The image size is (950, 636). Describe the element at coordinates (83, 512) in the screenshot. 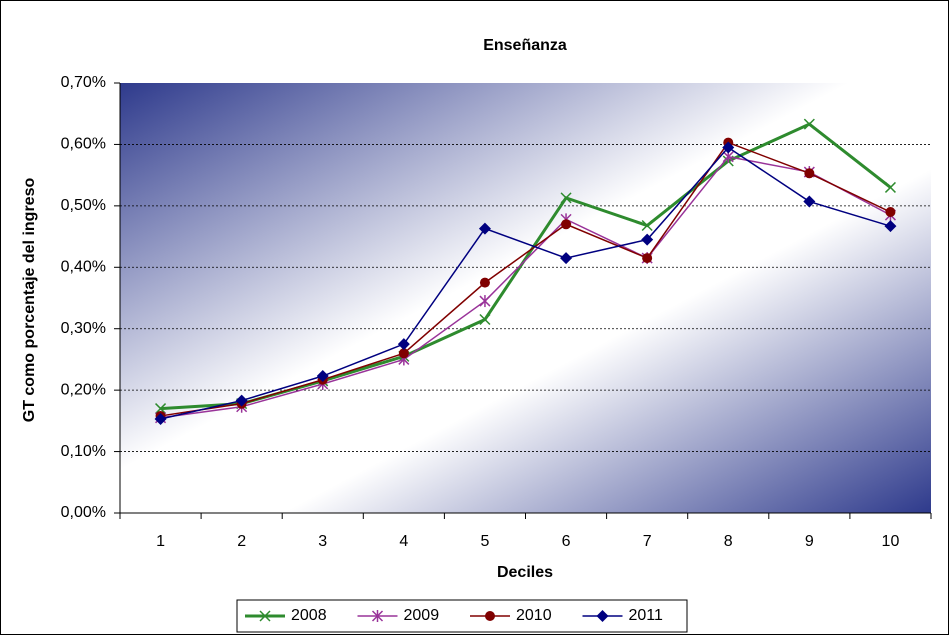

I see `y-tick-label: 0,00%` at that location.